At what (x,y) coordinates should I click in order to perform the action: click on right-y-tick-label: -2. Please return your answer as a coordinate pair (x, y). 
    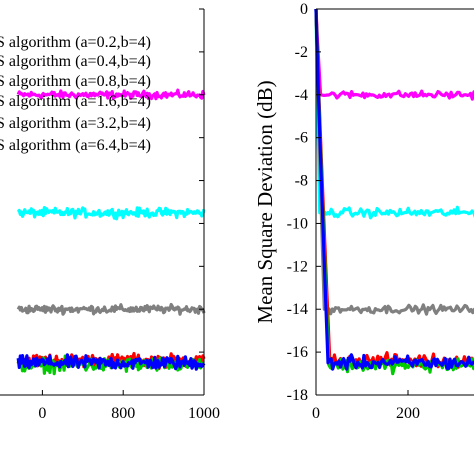
    Looking at the image, I should click on (301, 52).